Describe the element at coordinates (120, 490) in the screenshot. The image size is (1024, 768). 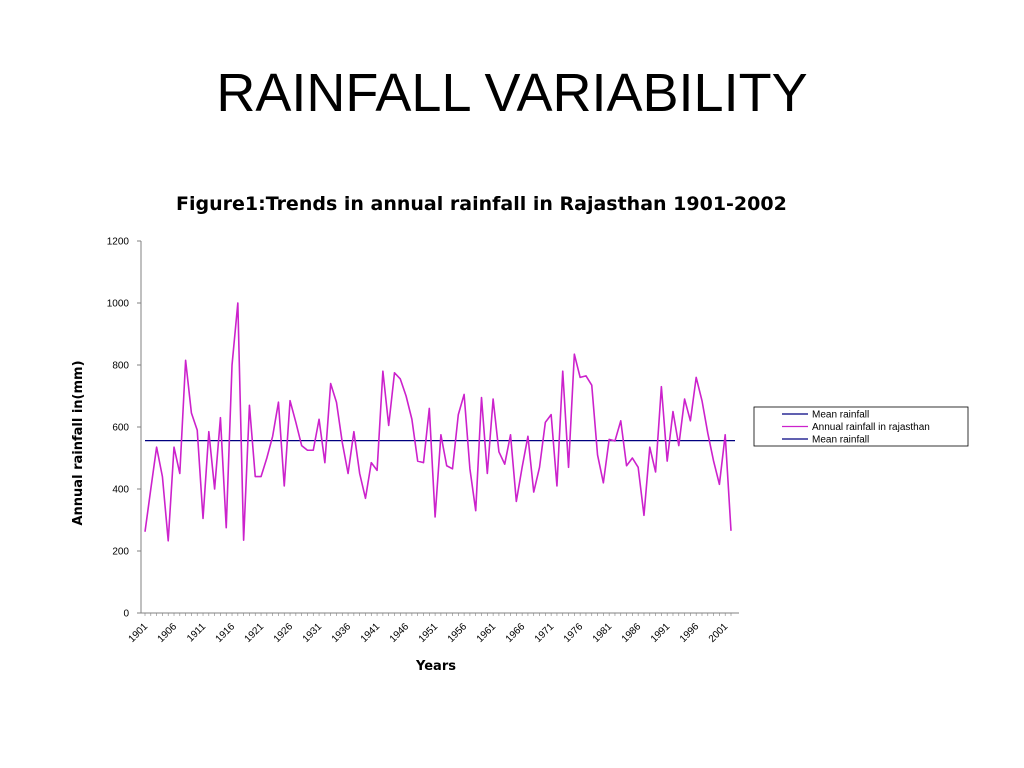
I see `y-tick-label: 400` at that location.